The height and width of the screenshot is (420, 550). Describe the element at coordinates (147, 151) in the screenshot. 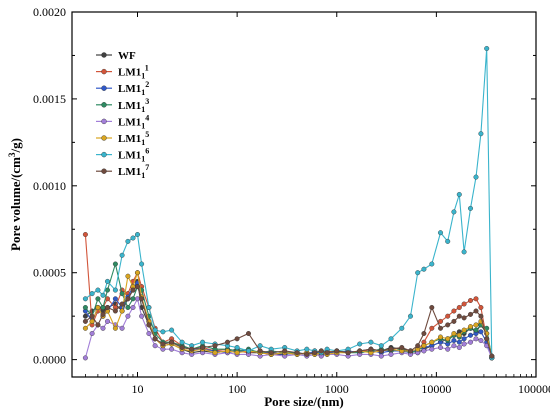

I see `legend-label-sup: 6` at that location.